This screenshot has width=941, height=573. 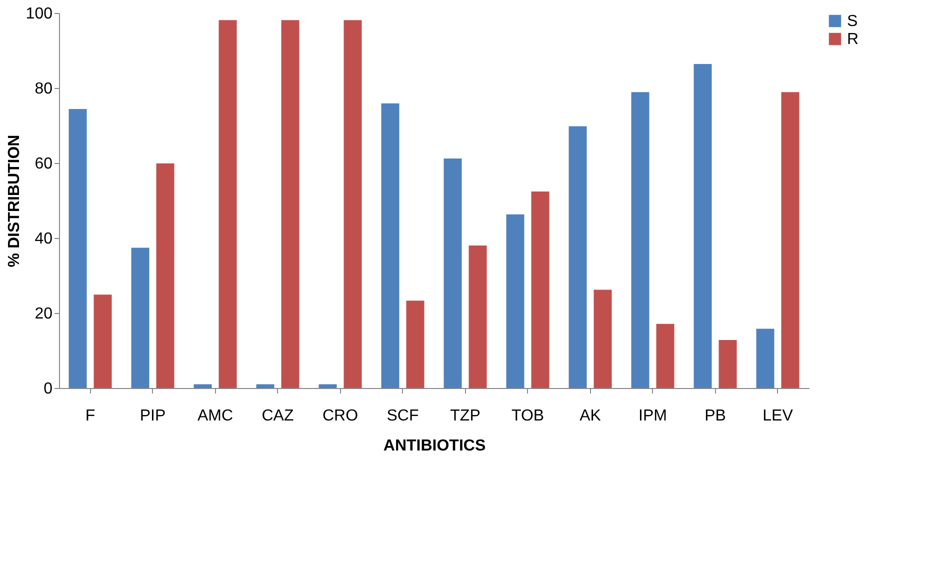 What do you see at coordinates (591, 416) in the screenshot?
I see `x-tick-label: AK` at bounding box center [591, 416].